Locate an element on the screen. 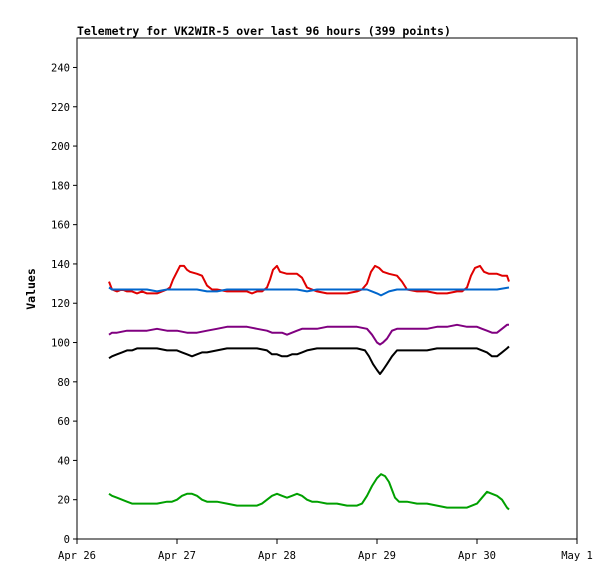 The width and height of the screenshot is (615, 579). y-tick-label: 200 is located at coordinates (60, 147).